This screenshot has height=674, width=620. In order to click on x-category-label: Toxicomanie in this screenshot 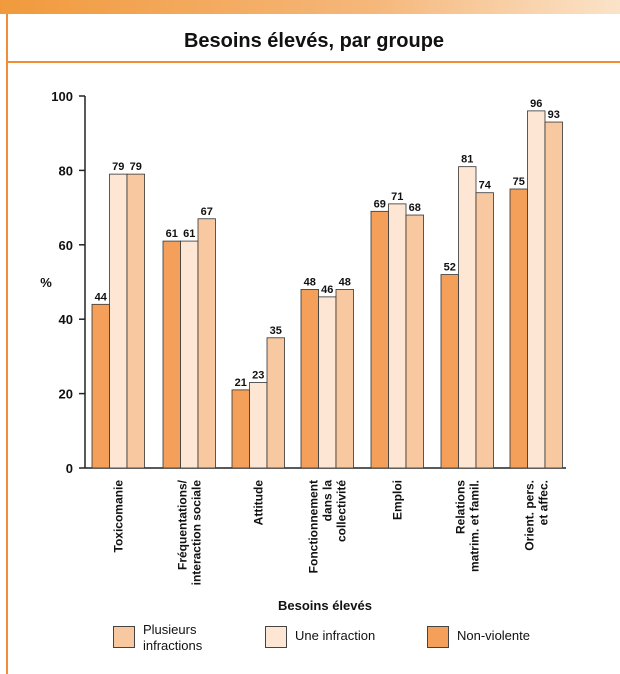, I will do `click(118, 516)`.